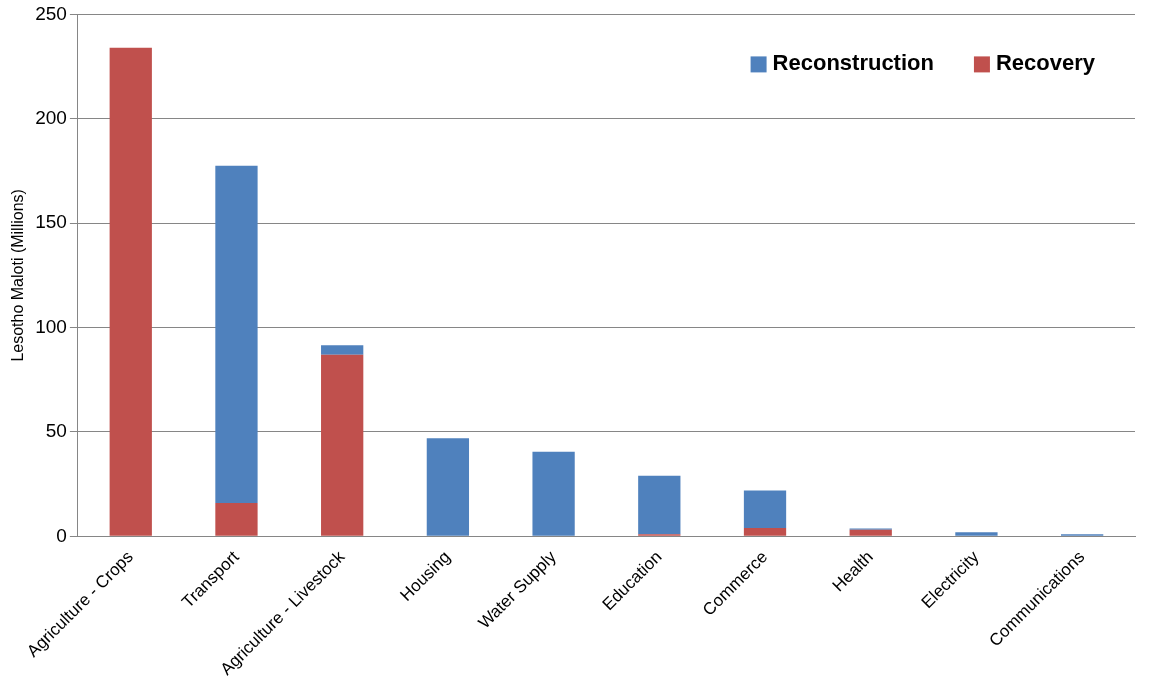 The width and height of the screenshot is (1155, 683). I want to click on y-axis-title: Lesotho Maloti (Millions), so click(18, 275).